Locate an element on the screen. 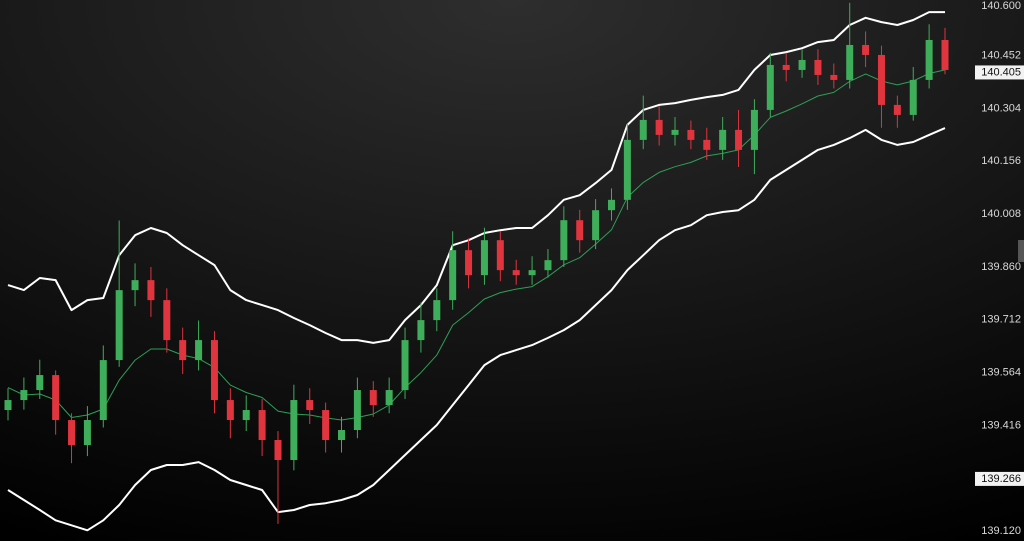 This screenshot has width=1024, height=541. y-tick-label: 139.860 is located at coordinates (1001, 267).